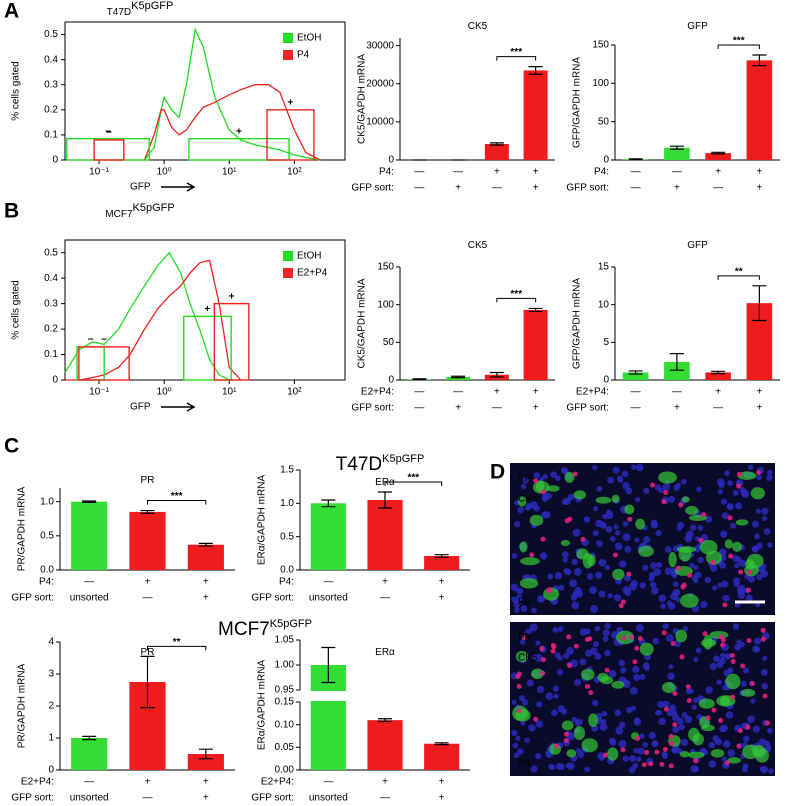  I want to click on x-tick-label: 10⁰, so click(164, 392).